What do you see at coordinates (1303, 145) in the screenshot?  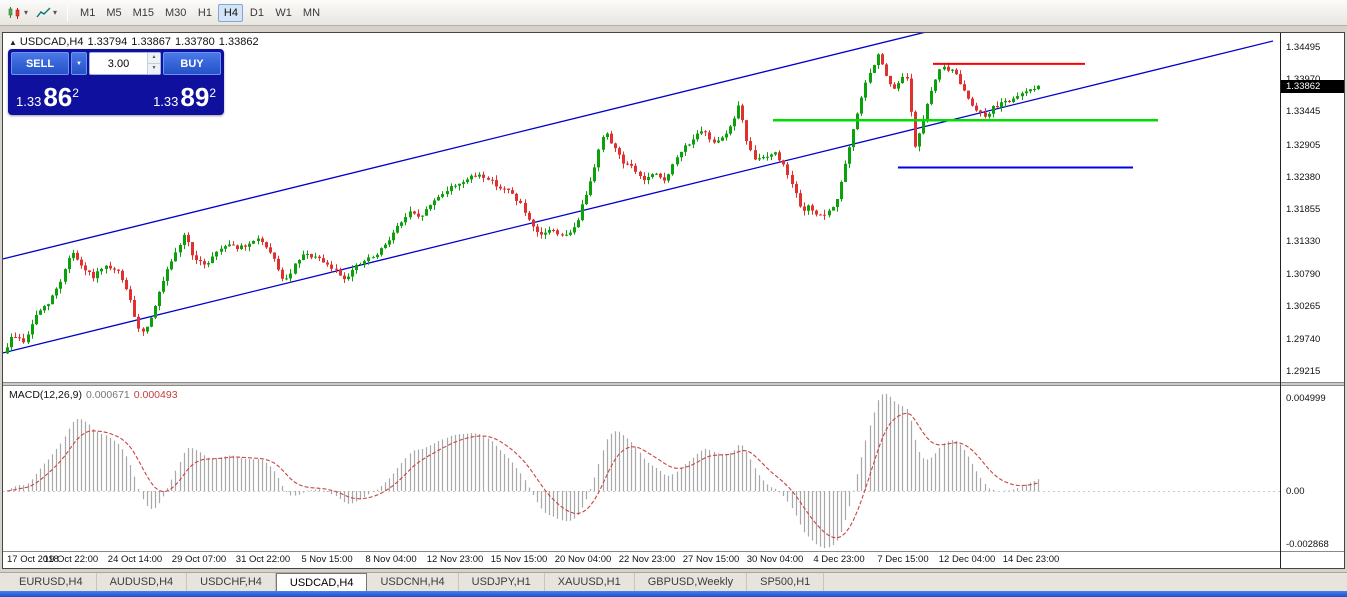 I see `price-tick: 1.32905` at bounding box center [1303, 145].